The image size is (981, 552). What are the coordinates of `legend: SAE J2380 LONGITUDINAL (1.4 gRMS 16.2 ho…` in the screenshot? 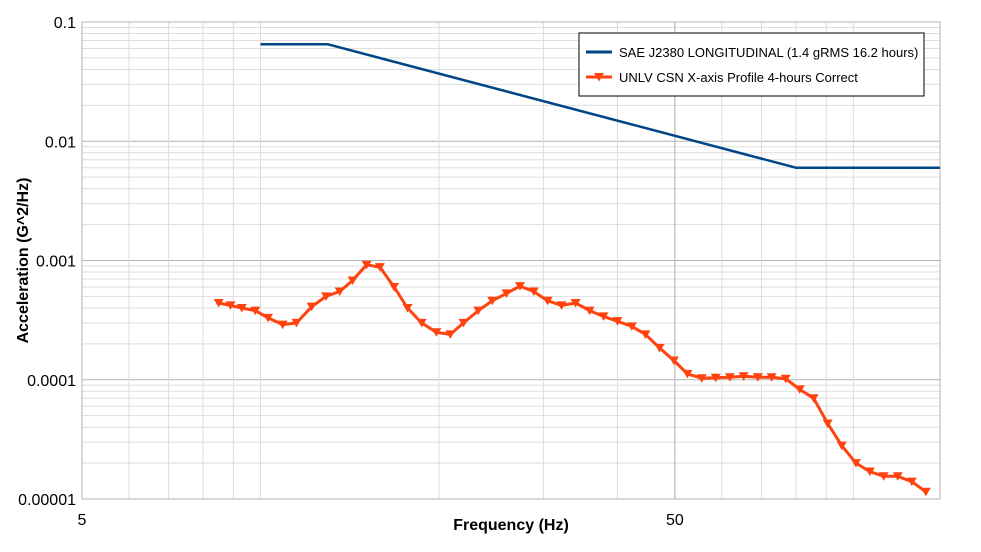 It's located at (751, 64).